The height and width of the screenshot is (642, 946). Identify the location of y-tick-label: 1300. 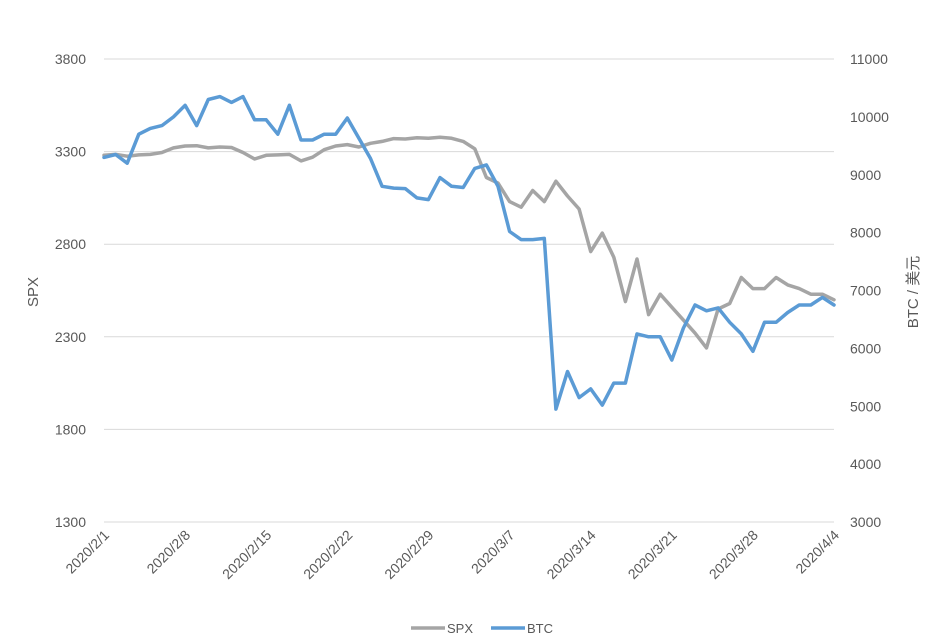
(70, 522).